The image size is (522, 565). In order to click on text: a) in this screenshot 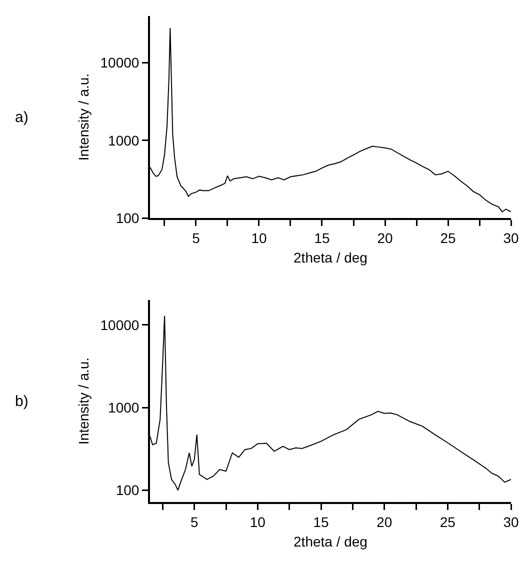, I will do `click(21, 117)`.